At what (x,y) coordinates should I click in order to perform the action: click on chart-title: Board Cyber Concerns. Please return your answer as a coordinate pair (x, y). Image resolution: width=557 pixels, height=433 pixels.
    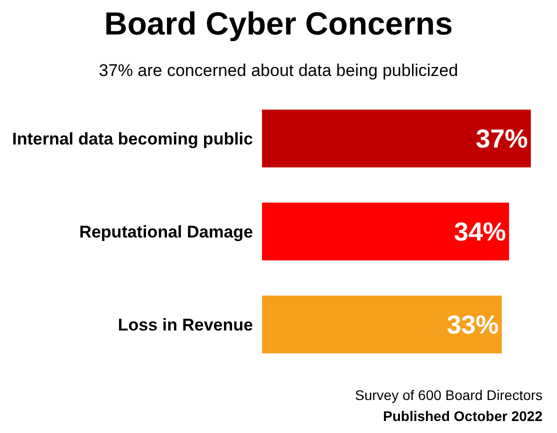
    Looking at the image, I should click on (278, 24).